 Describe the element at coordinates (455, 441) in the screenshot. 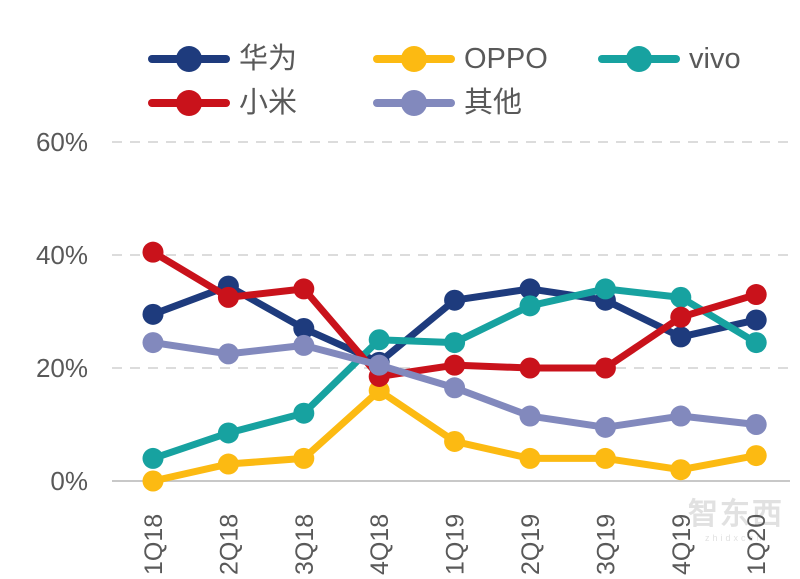

I see `data-point-OPPO-1Q19` at that location.